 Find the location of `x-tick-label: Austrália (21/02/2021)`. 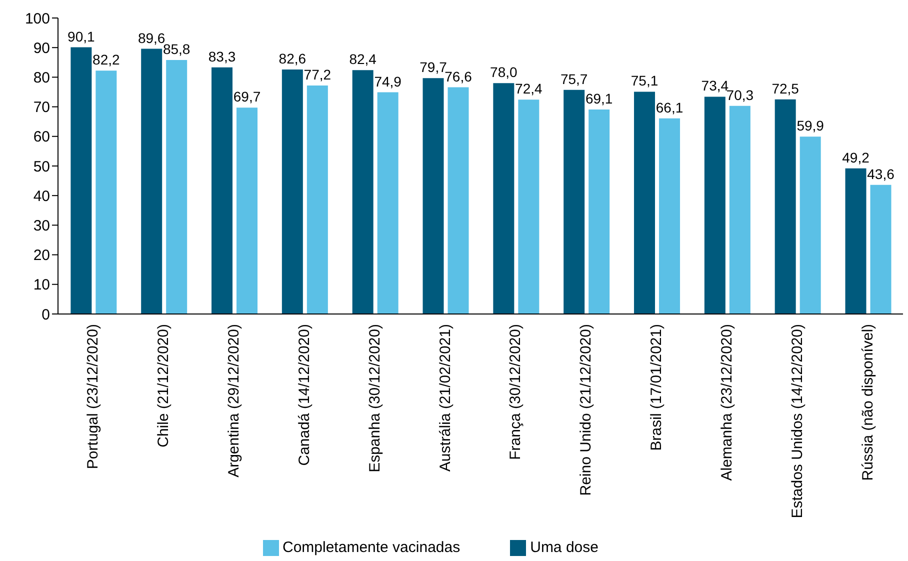

x-tick-label: Austrália (21/02/2021) is located at coordinates (445, 398).